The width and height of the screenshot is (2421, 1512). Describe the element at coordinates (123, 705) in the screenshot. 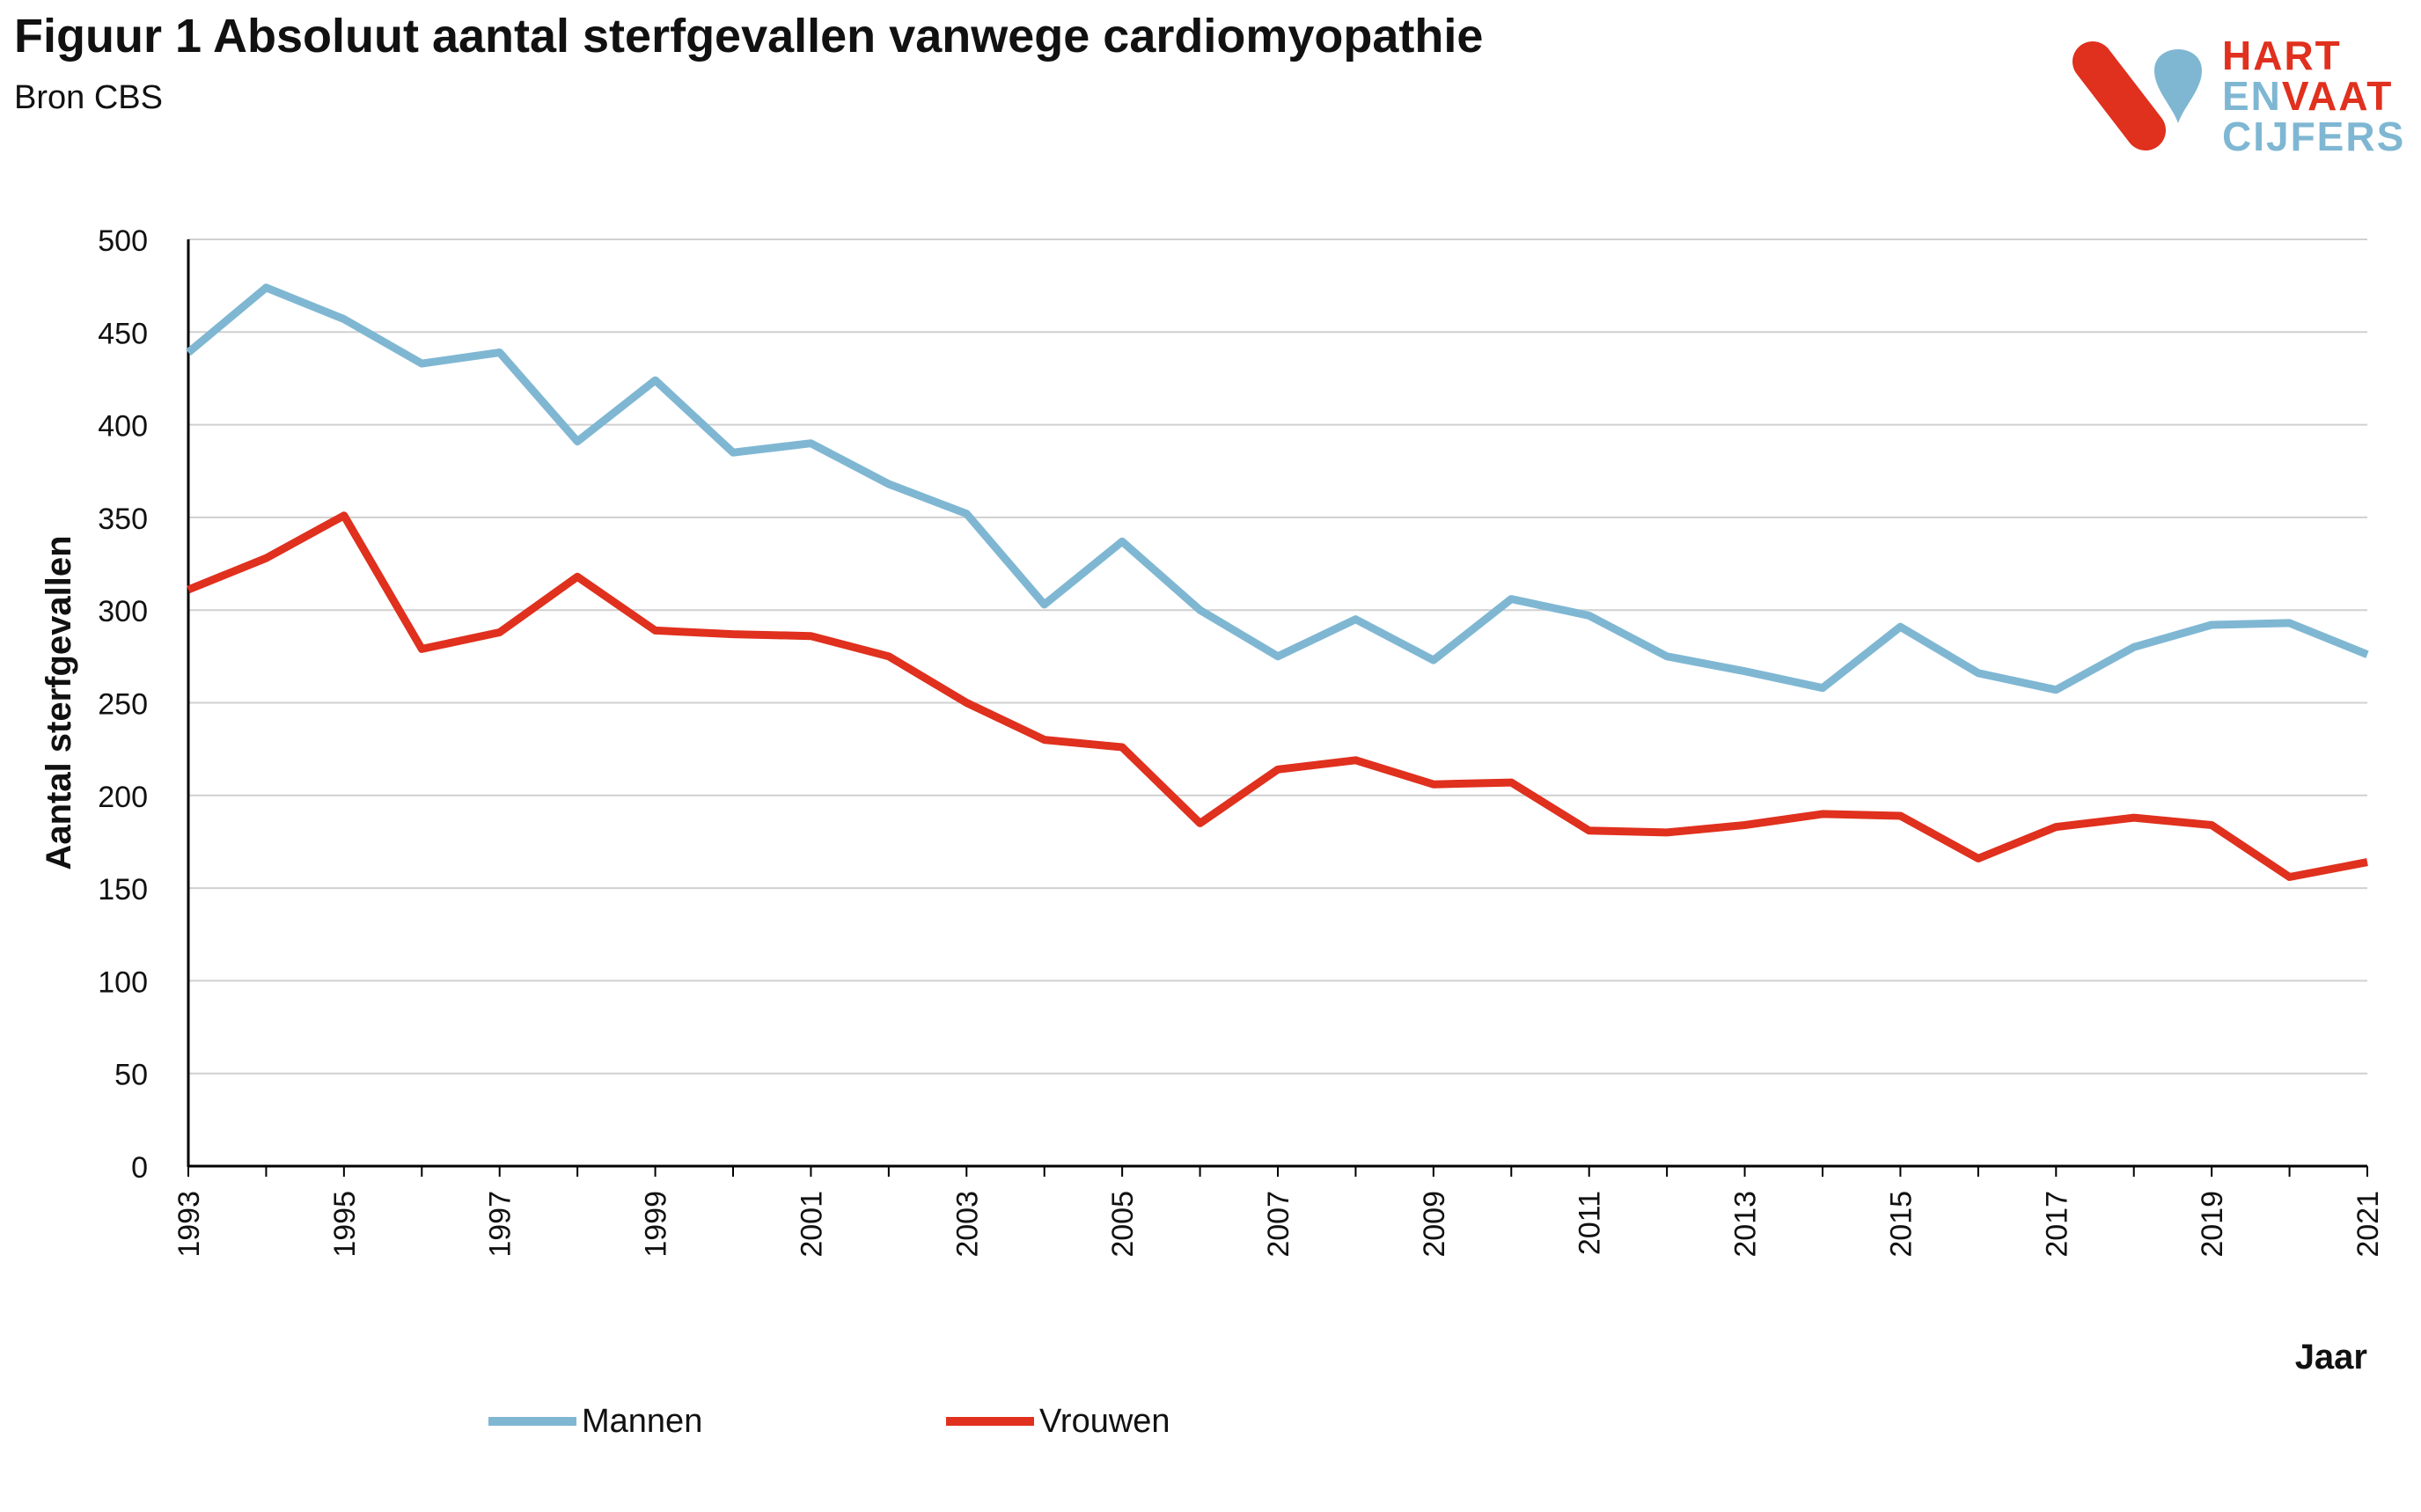

I see `y-tick-label: 250` at that location.